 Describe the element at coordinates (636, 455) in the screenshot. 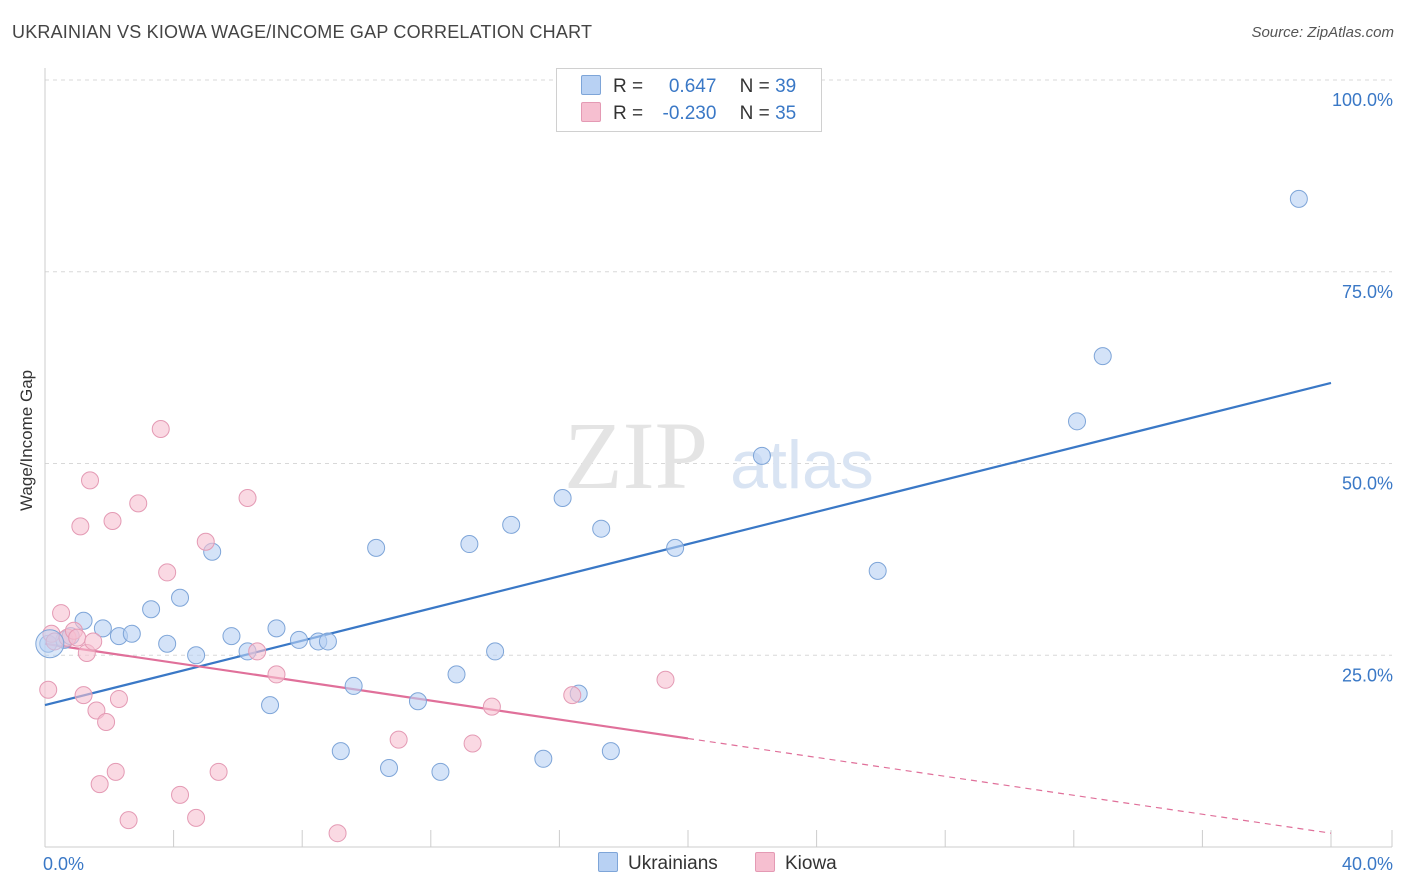

I see `watermark-zip: ZIP` at that location.